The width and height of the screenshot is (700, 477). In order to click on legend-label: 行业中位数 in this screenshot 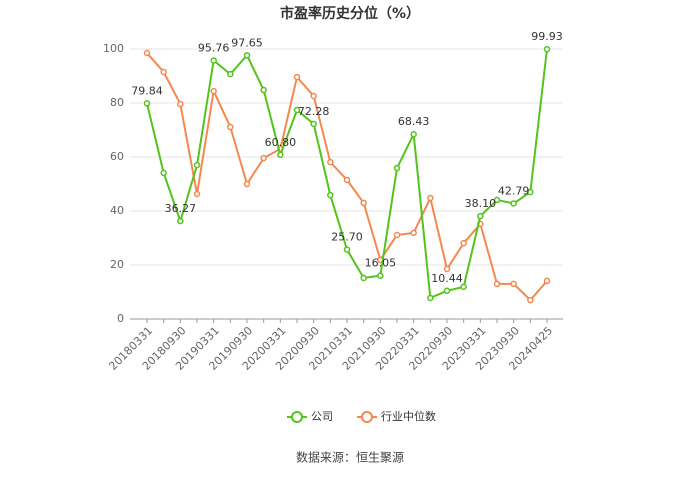, I will do `click(408, 416)`.